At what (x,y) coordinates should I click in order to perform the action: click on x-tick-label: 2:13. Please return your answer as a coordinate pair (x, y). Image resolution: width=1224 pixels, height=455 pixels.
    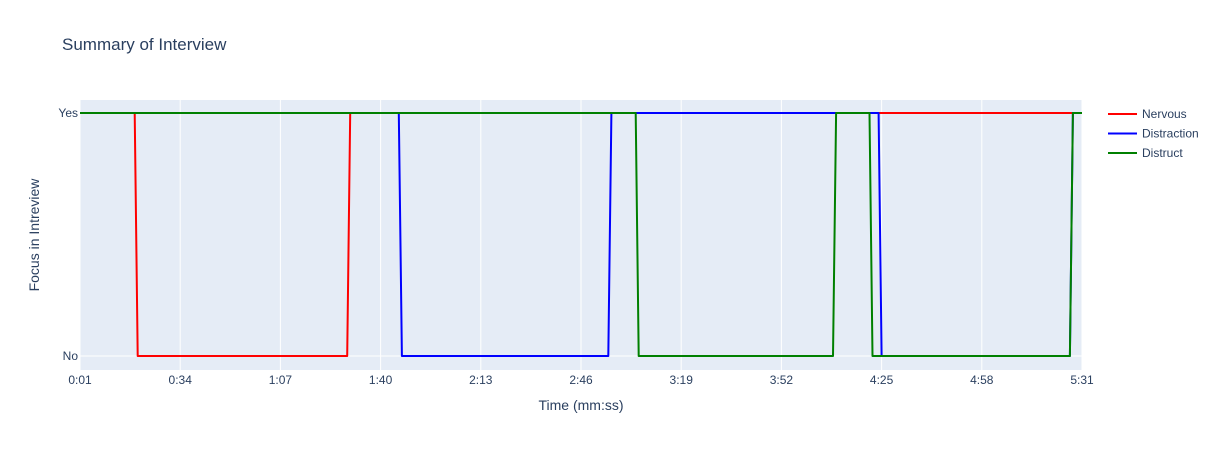
    Looking at the image, I should click on (481, 380).